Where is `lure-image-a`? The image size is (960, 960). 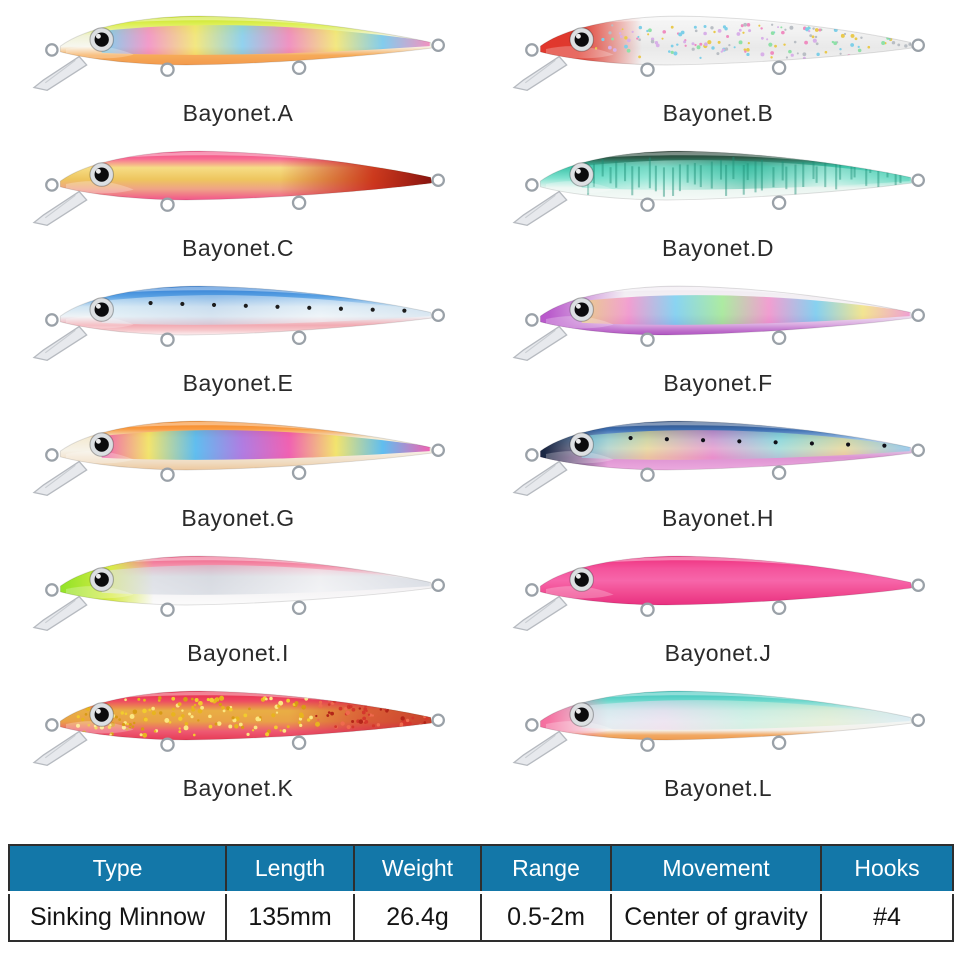 lure-image-a is located at coordinates (238, 49).